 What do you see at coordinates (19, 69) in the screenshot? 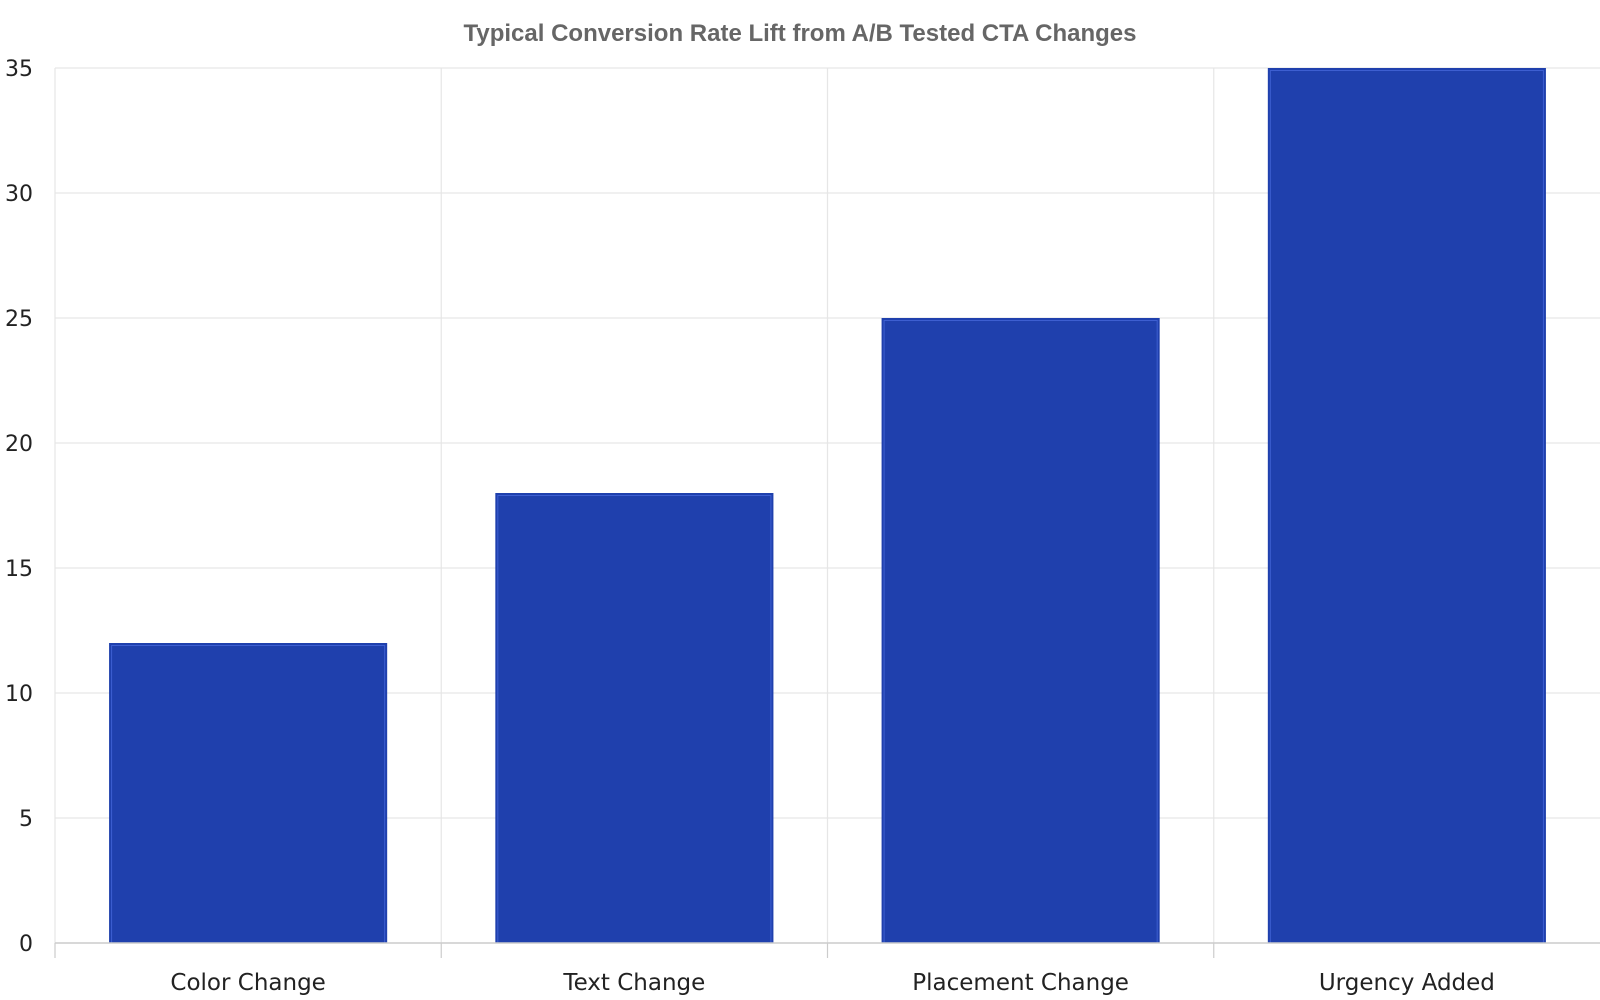
I see `y-tick-label: 35` at bounding box center [19, 69].